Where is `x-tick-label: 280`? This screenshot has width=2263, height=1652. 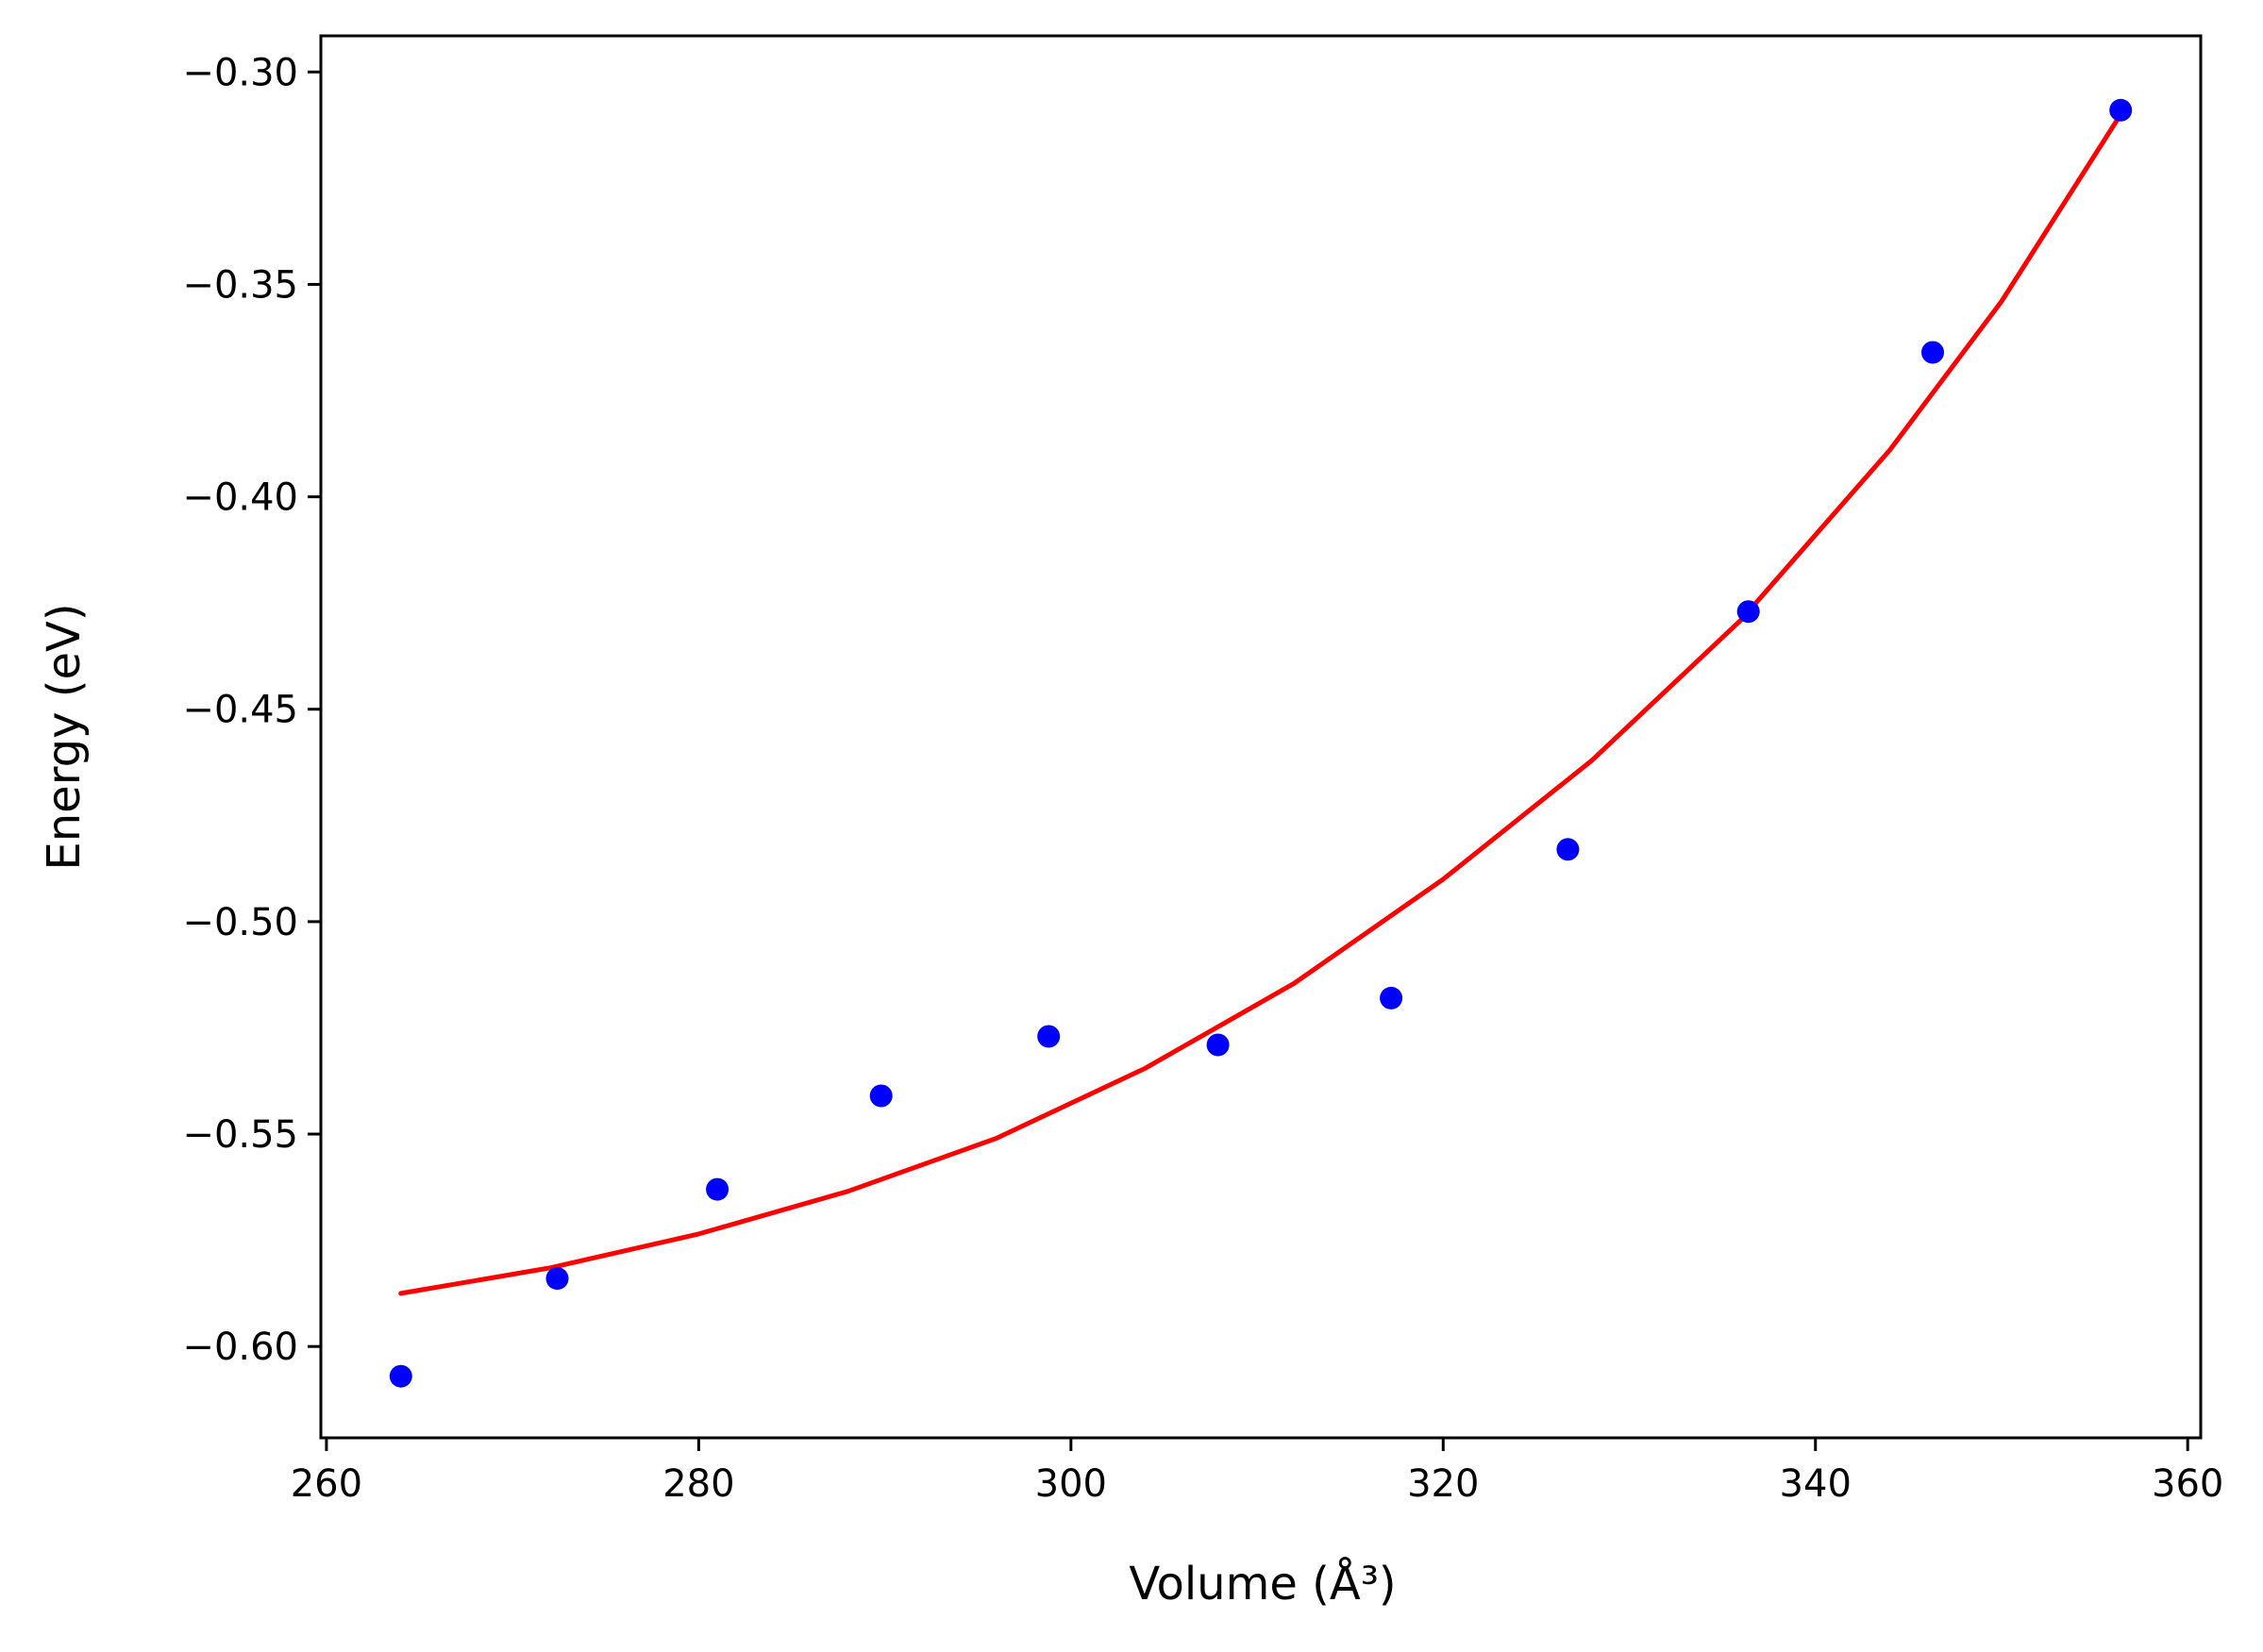 x-tick-label: 280 is located at coordinates (698, 1484).